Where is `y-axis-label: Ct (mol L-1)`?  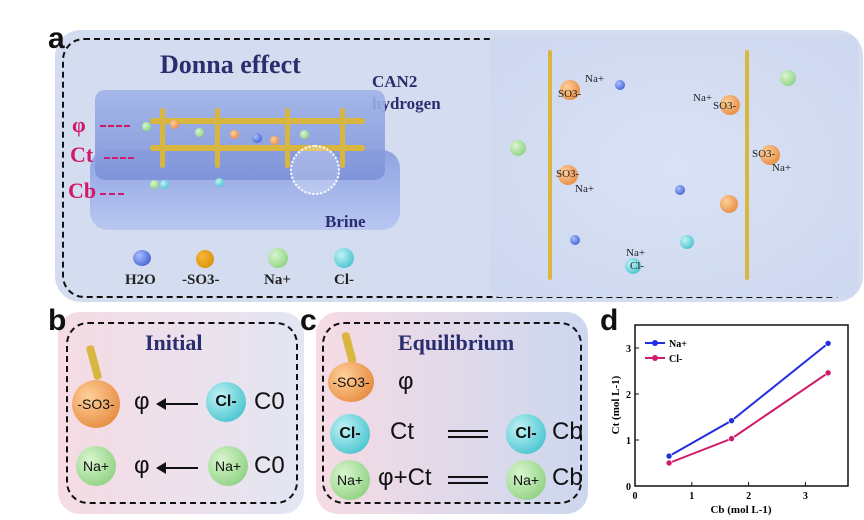
y-axis-label: Ct (mol L-1) is located at coordinates (616, 404).